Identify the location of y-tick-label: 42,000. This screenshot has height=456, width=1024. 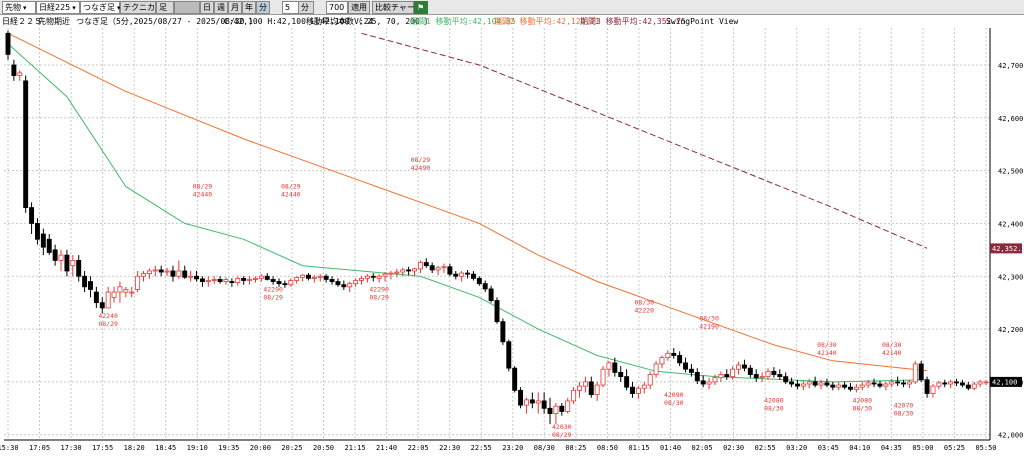
(1010, 436).